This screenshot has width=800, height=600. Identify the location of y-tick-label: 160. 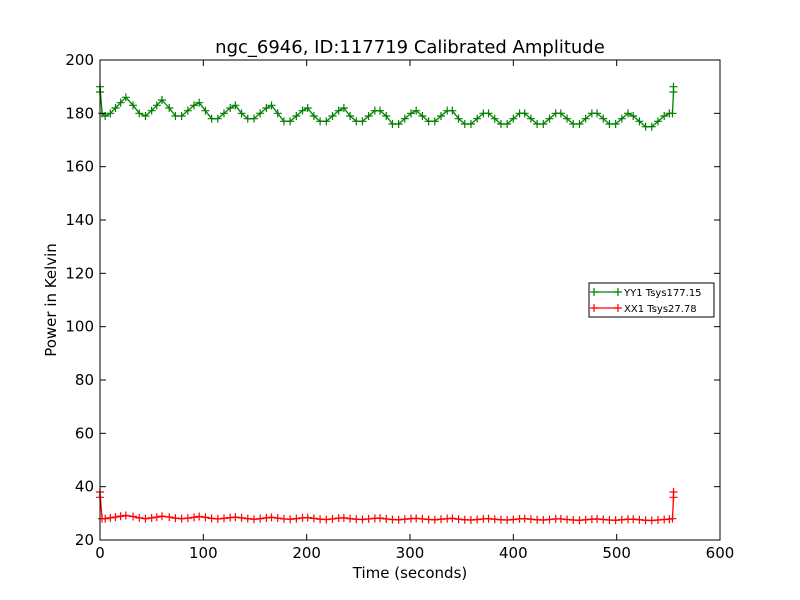
(79, 167).